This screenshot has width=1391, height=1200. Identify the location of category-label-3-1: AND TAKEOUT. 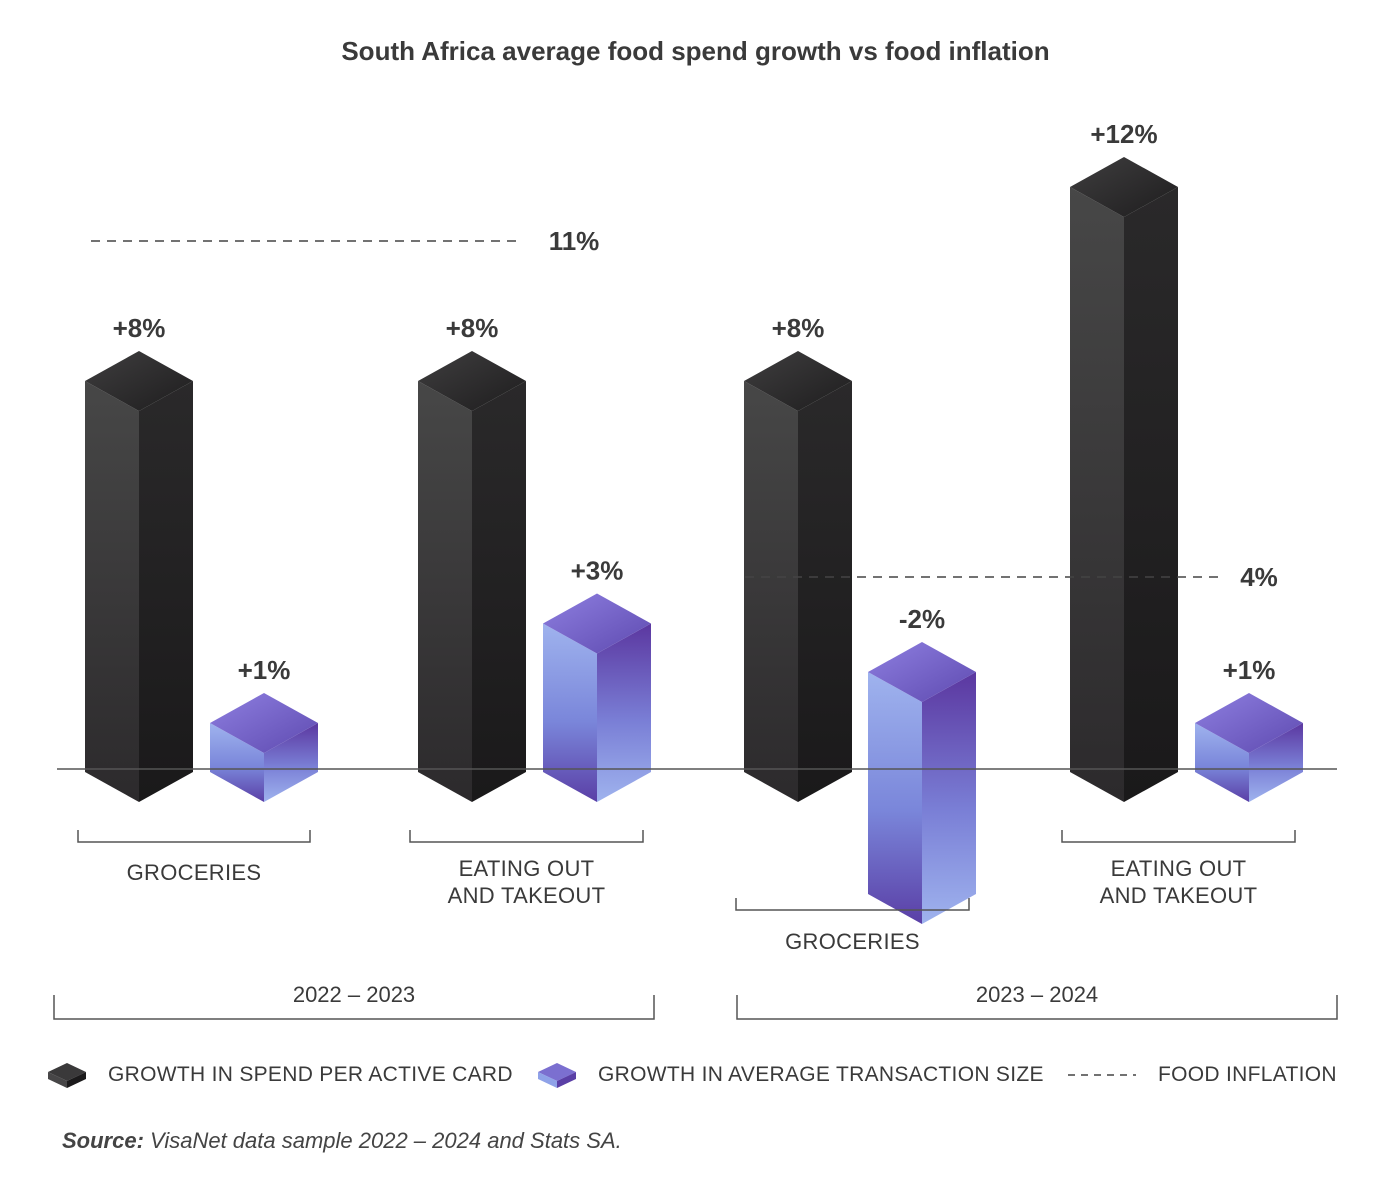
(1179, 895).